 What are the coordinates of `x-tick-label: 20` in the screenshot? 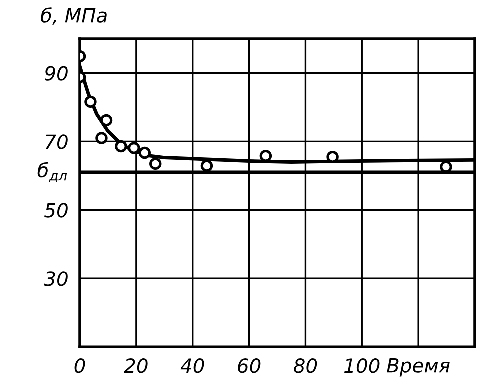 It's located at (136, 366).